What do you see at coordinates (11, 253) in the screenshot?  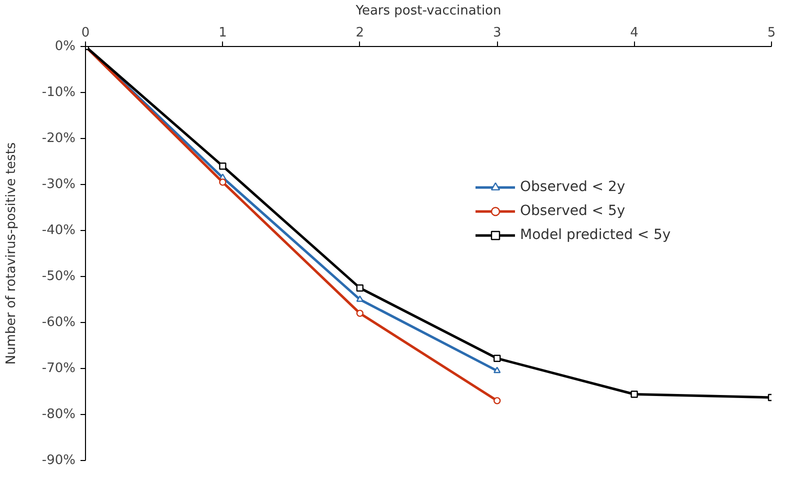 I see `y-axis-title: Number of rotavirus-positive tests` at bounding box center [11, 253].